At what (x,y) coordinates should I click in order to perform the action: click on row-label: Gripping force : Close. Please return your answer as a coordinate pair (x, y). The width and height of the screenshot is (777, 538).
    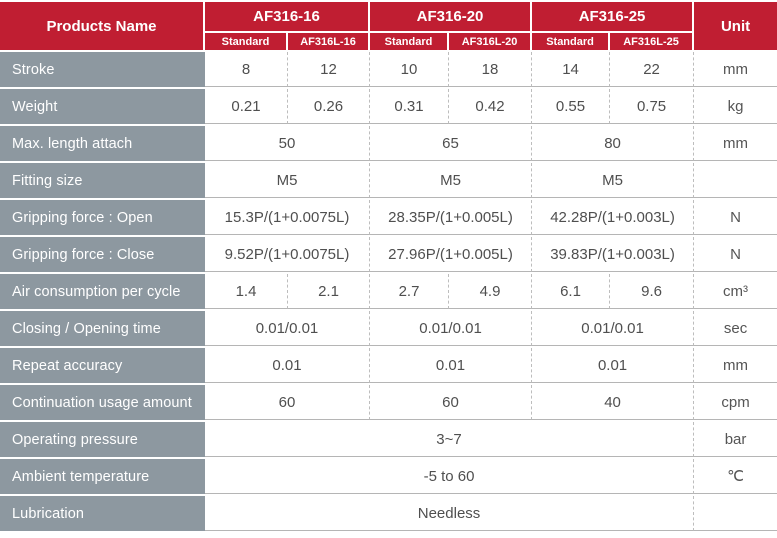
    Looking at the image, I should click on (102, 254).